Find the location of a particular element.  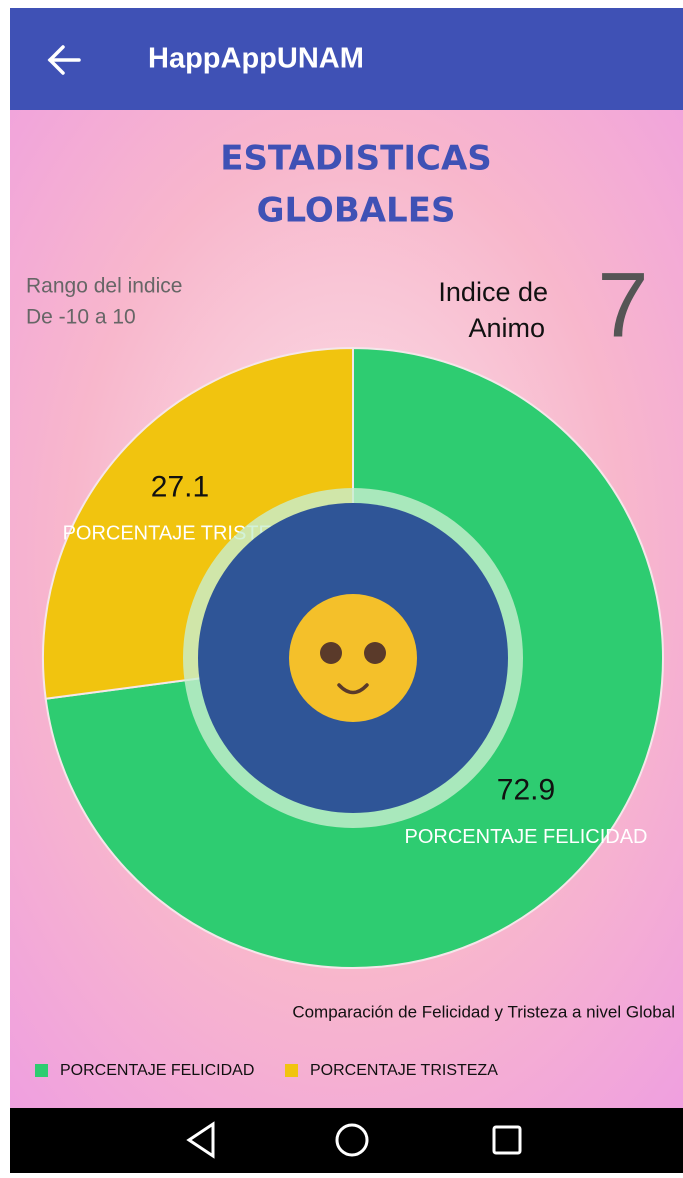

smiley-face is located at coordinates (353, 658).